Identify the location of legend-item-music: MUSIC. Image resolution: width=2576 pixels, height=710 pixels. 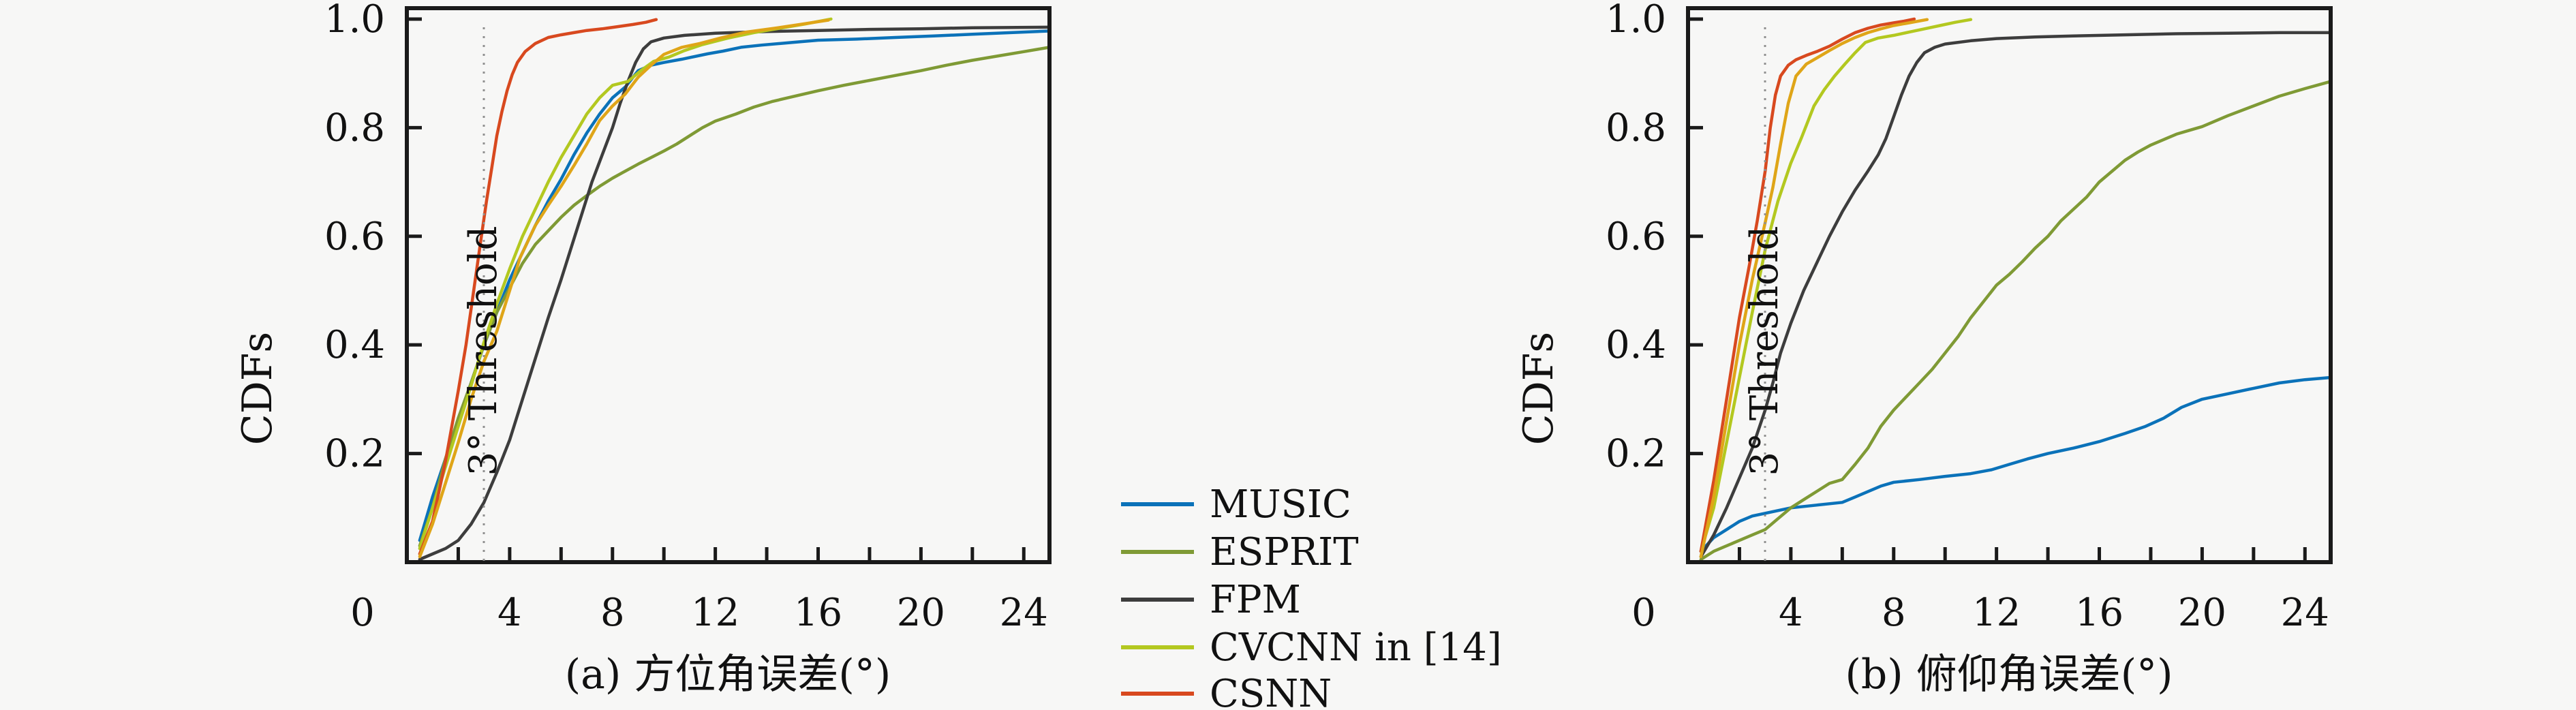
(1236, 504).